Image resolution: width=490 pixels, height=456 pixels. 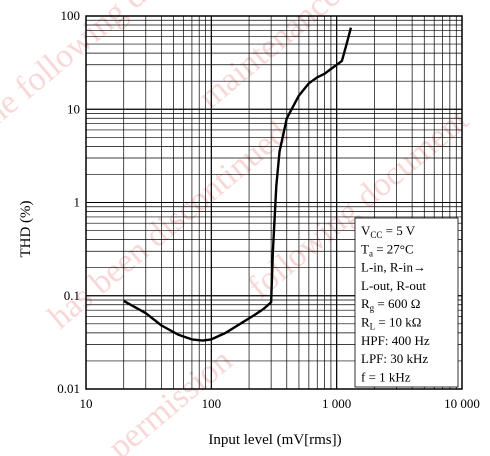 What do you see at coordinates (86, 403) in the screenshot?
I see `x-tick-label: 10` at bounding box center [86, 403].